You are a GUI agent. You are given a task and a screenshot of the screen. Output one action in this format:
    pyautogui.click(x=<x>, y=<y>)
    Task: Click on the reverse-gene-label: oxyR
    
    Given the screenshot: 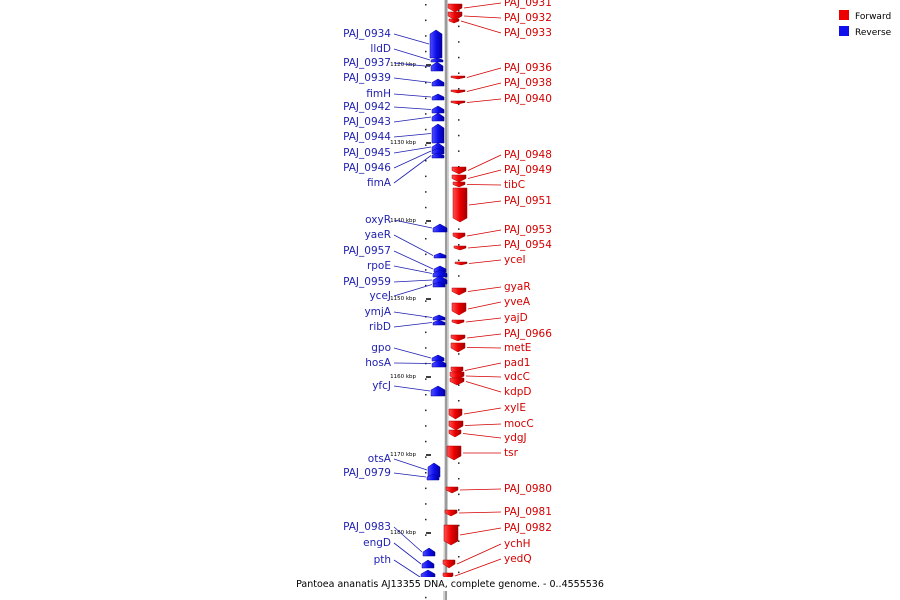 What is the action you would take?
    pyautogui.click(x=378, y=220)
    